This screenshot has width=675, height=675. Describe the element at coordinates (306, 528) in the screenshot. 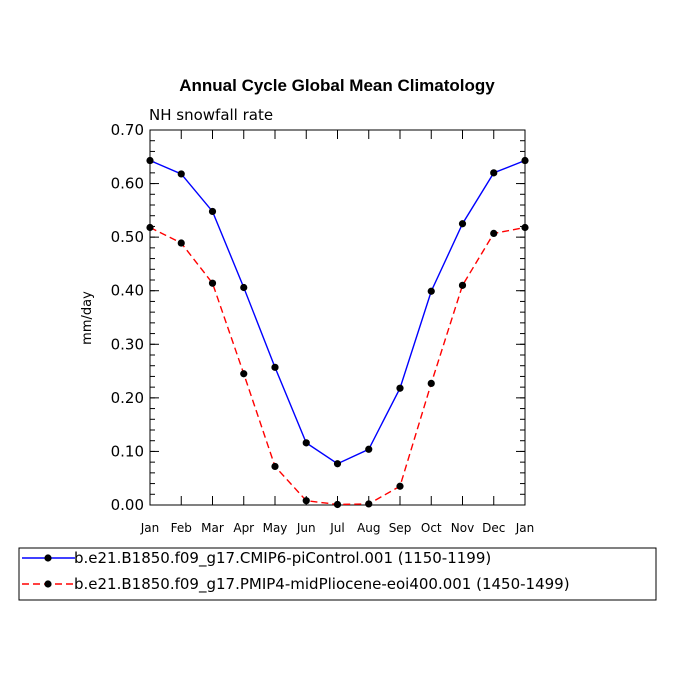

I see `x-tick-label: Jun` at that location.